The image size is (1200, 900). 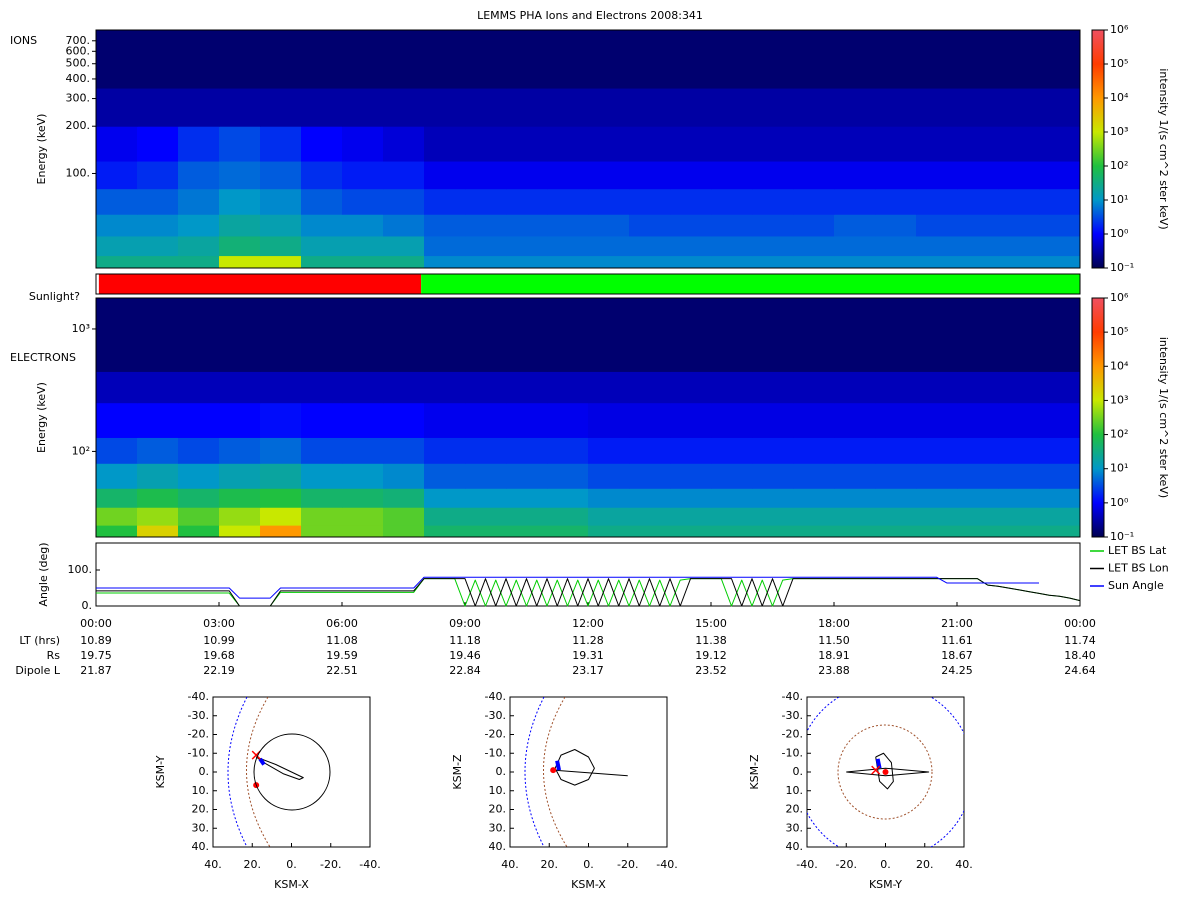 What do you see at coordinates (711, 623) in the screenshot?
I see `x-tick-label: 15:00` at bounding box center [711, 623].